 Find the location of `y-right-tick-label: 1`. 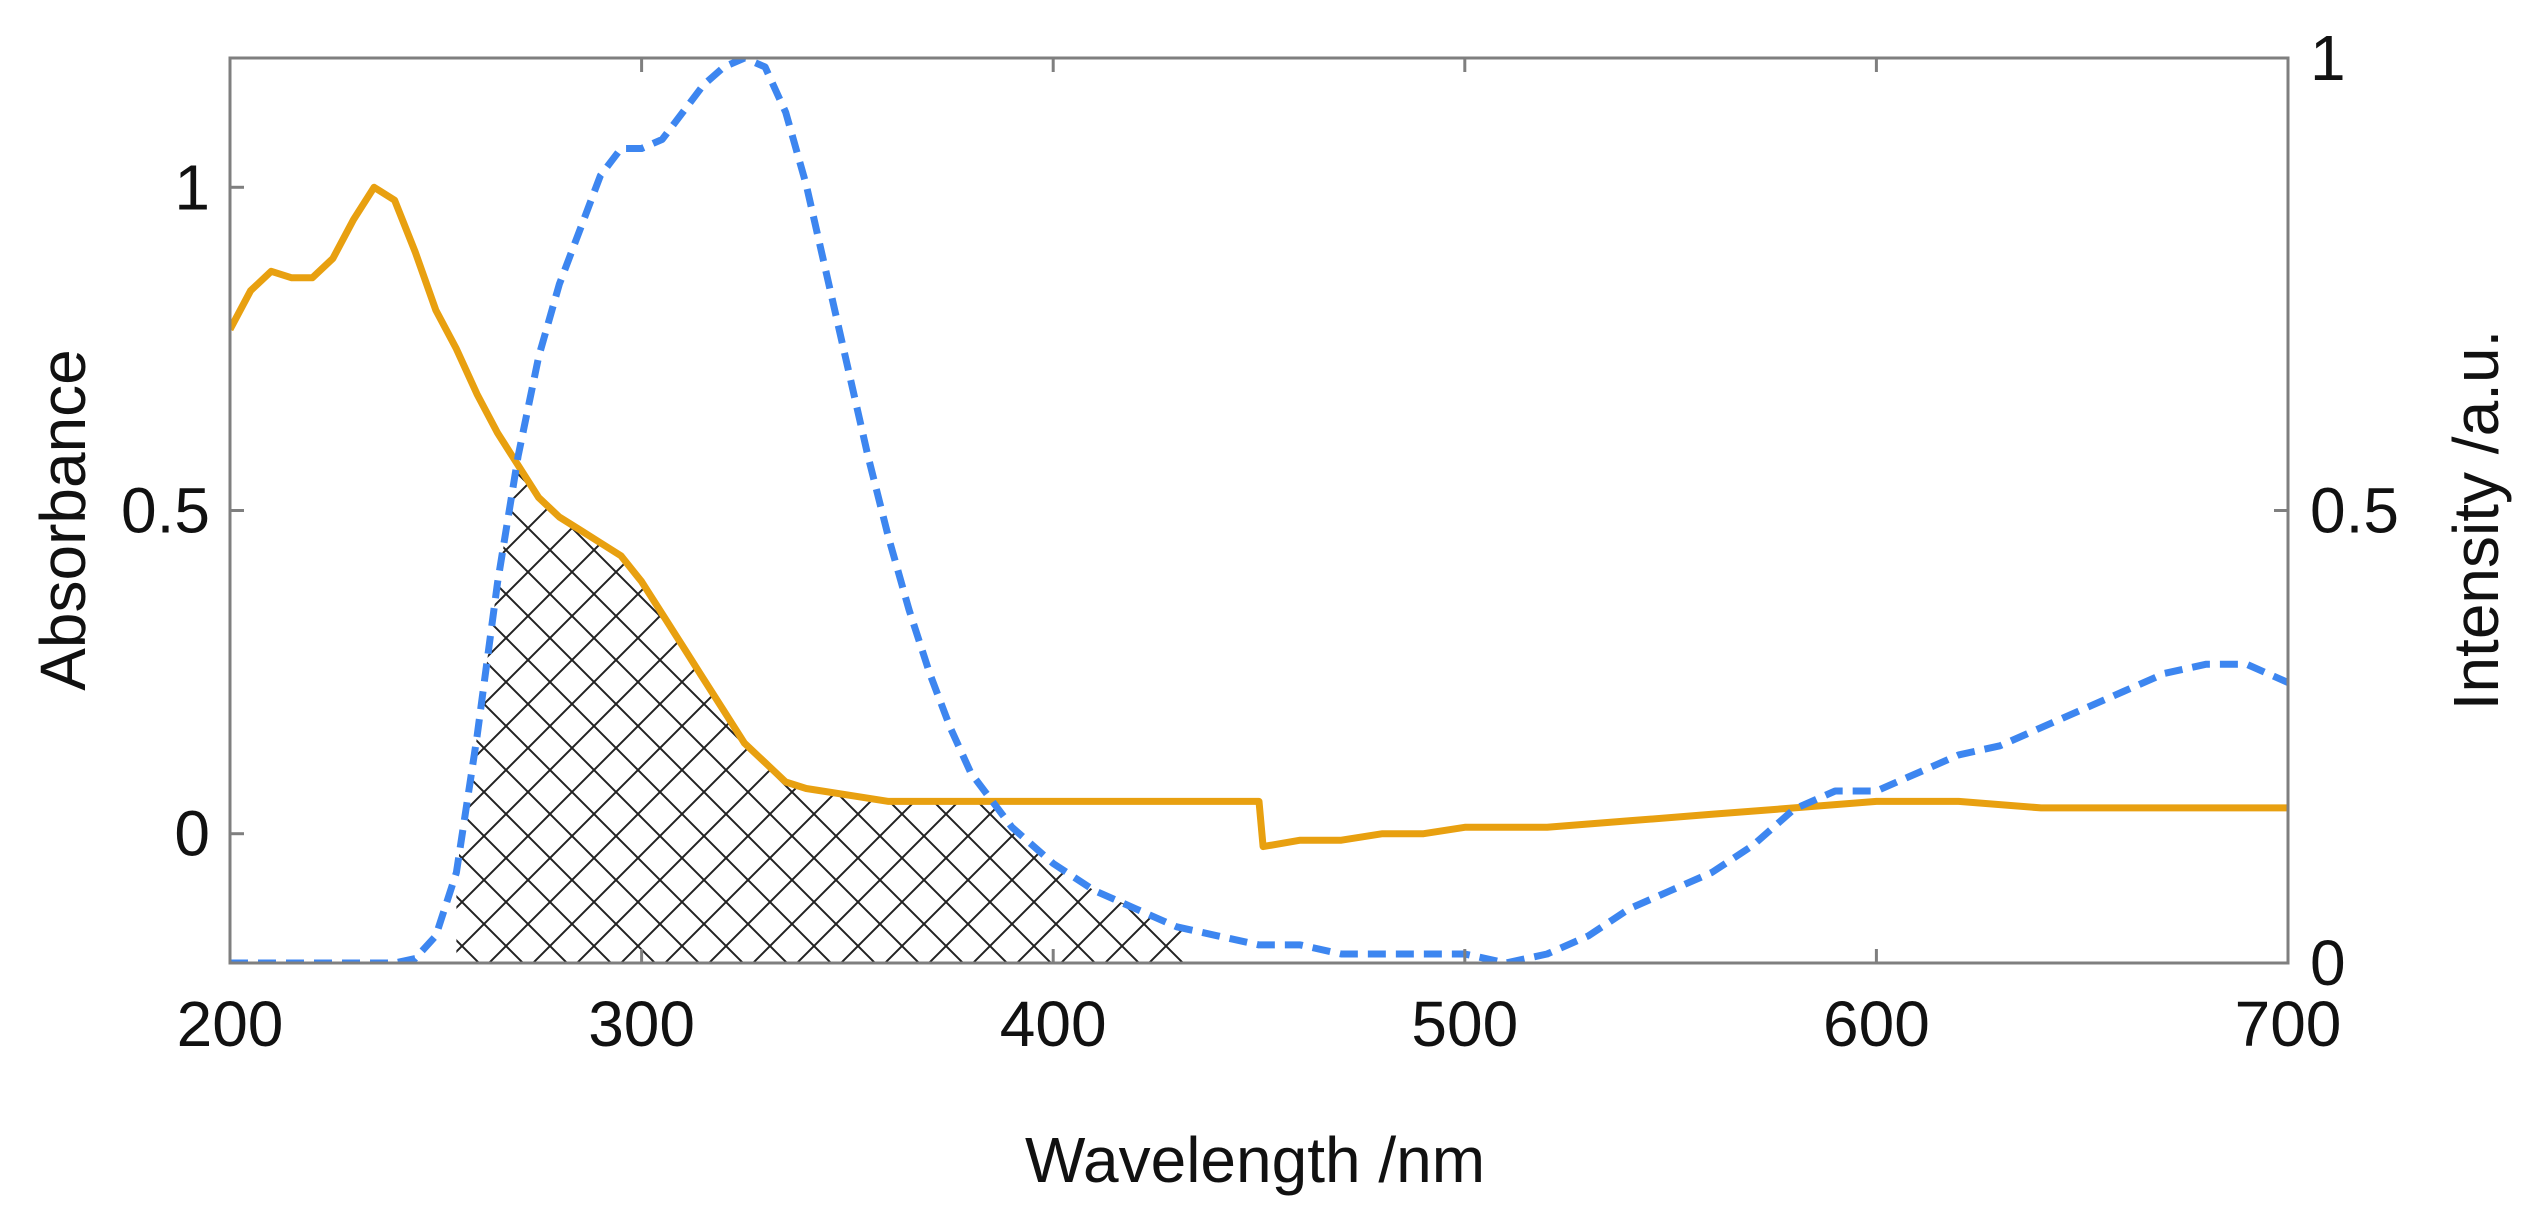

y-right-tick-label: 1 is located at coordinates (2328, 58).